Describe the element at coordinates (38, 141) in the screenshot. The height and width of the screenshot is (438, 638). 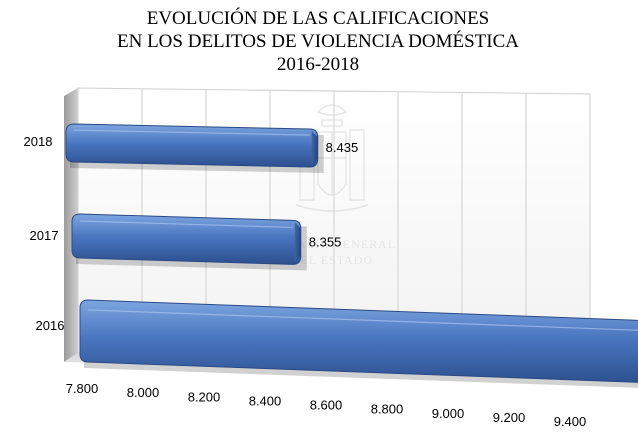
I see `category-label-2018: 2018` at that location.